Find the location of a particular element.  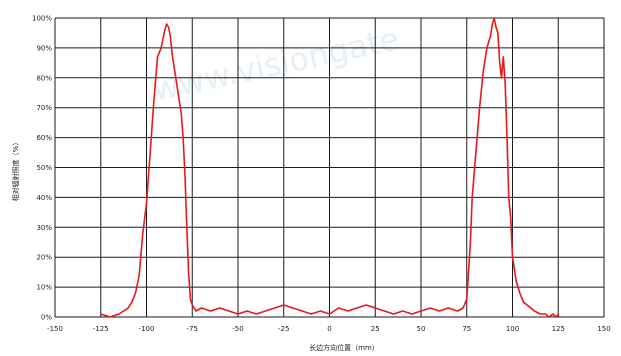

y-axis-label: 相对辐射照度（%） is located at coordinates (15, 170).